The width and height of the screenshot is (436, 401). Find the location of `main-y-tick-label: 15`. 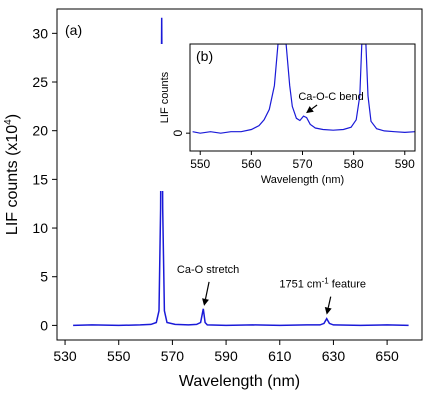

main-y-tick-label: 15 is located at coordinates (40, 179).